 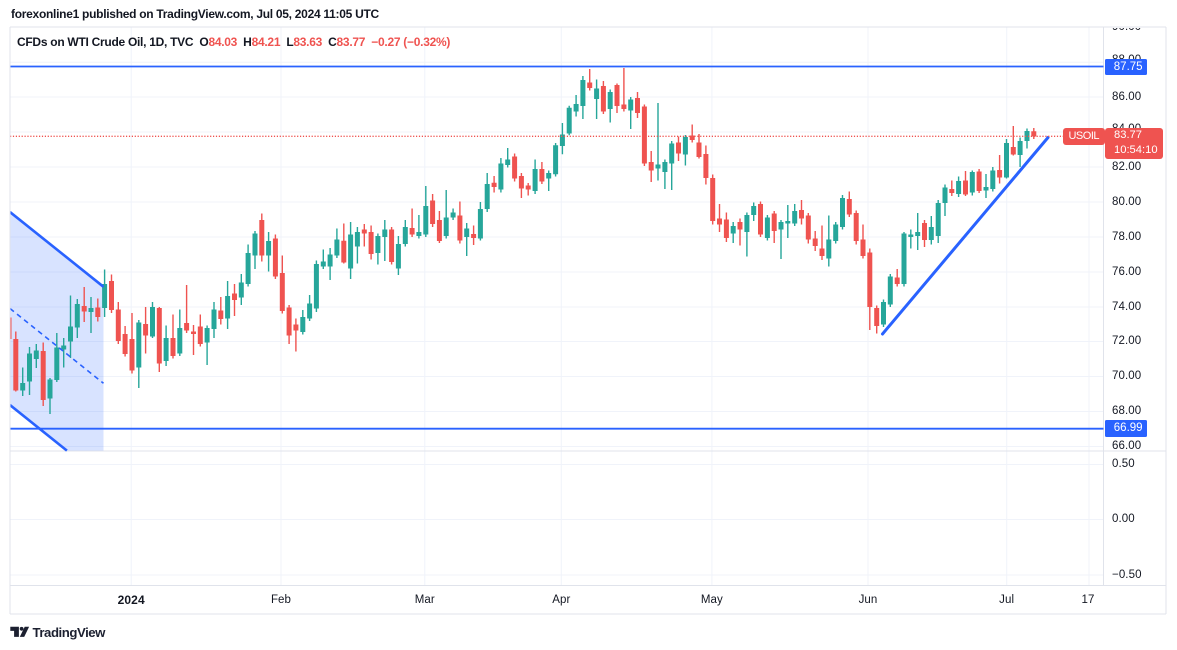 What do you see at coordinates (70, 632) in the screenshot?
I see `svg-text: TradingView` at bounding box center [70, 632].